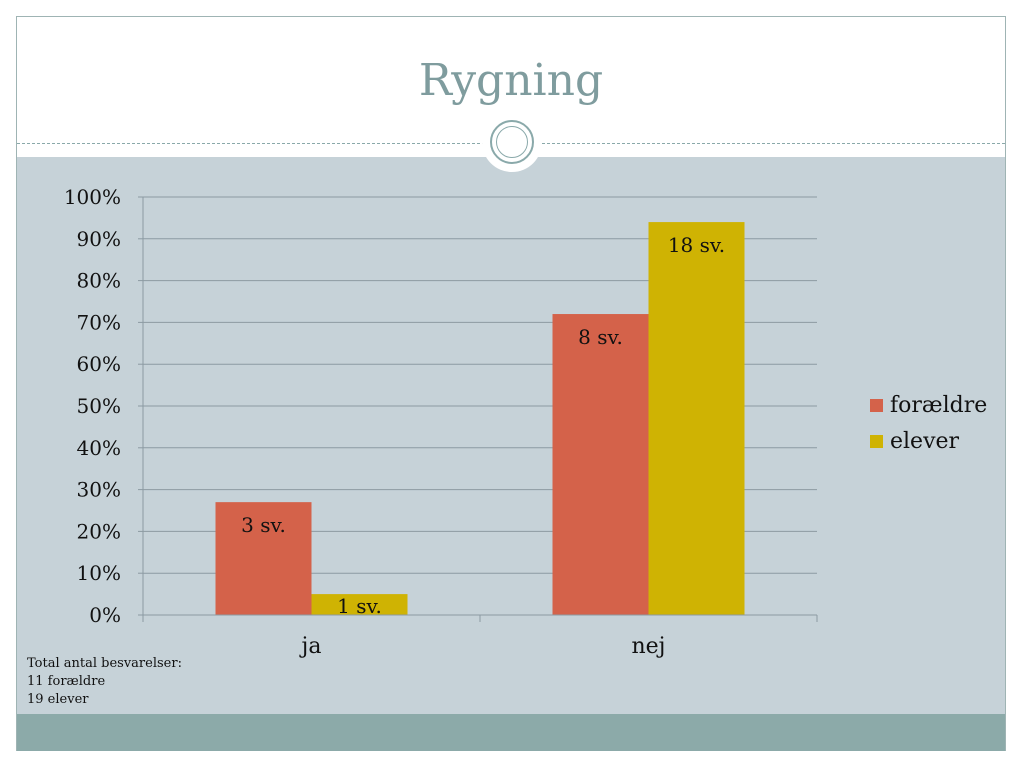  I want to click on medallion-icon, so click(512, 142).